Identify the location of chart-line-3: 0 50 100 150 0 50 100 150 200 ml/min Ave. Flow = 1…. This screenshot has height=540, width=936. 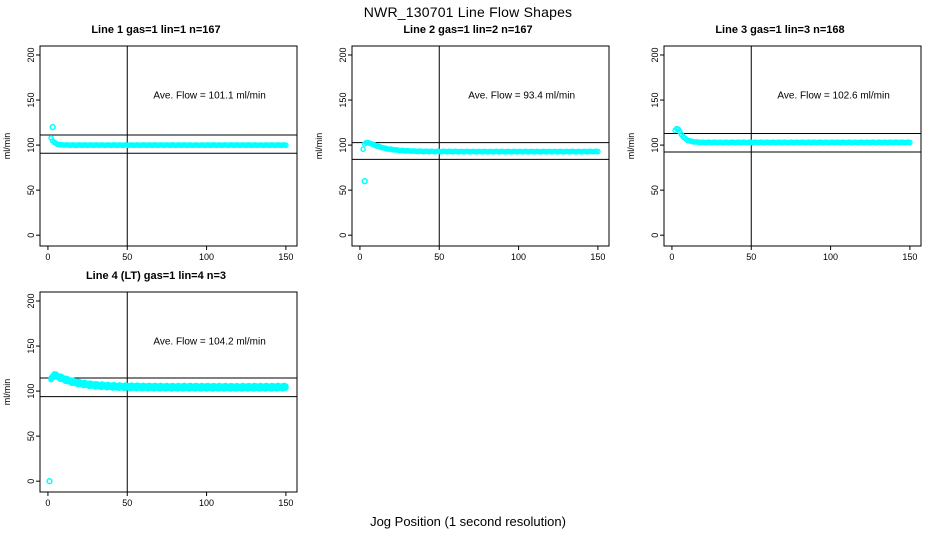
(774, 153).